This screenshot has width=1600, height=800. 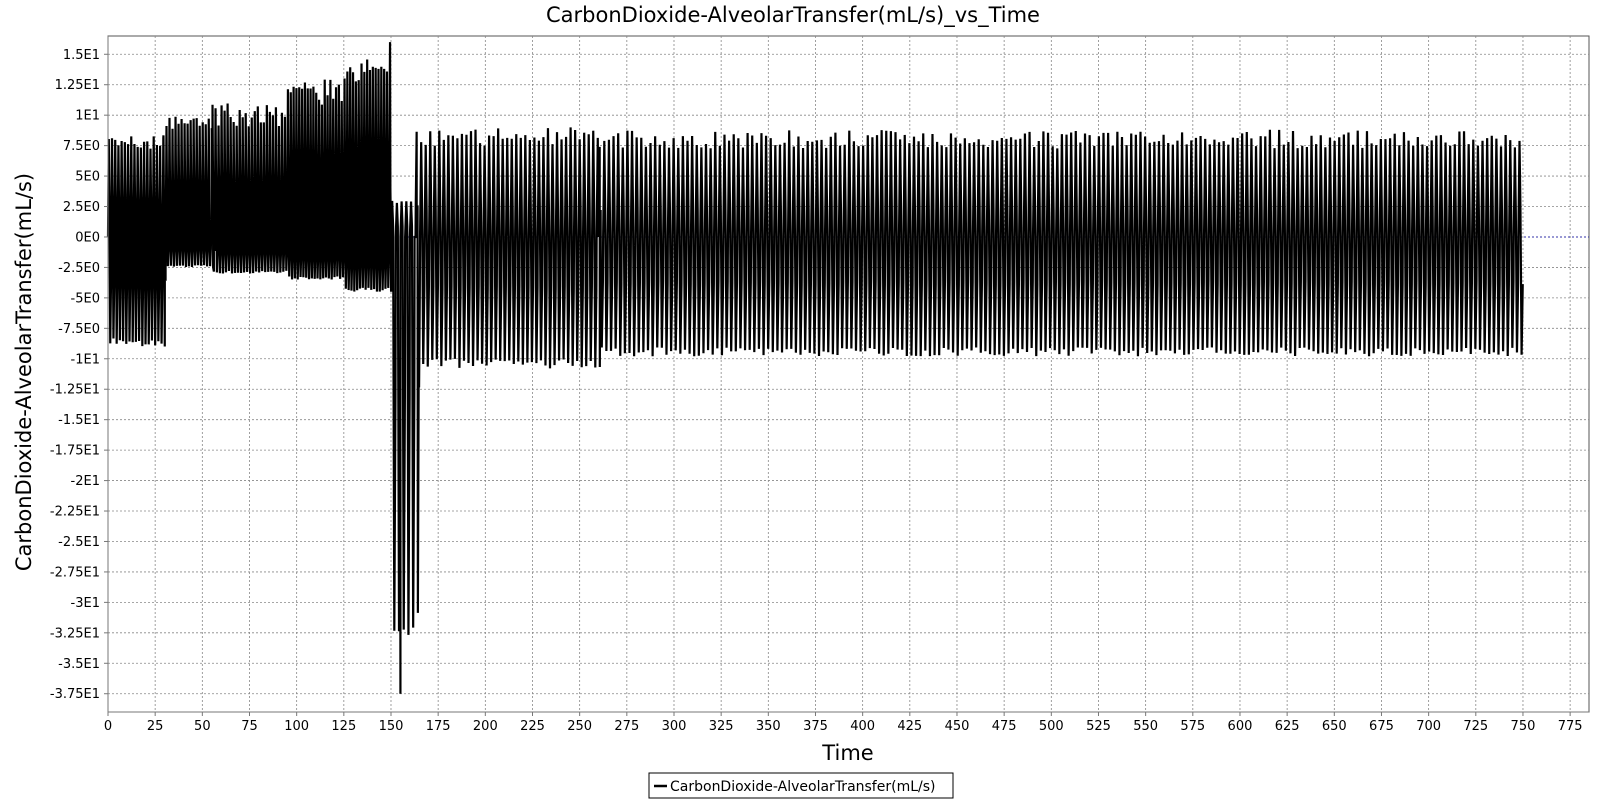 What do you see at coordinates (75, 512) in the screenshot?
I see `y-tick-label: -2.25E1` at bounding box center [75, 512].